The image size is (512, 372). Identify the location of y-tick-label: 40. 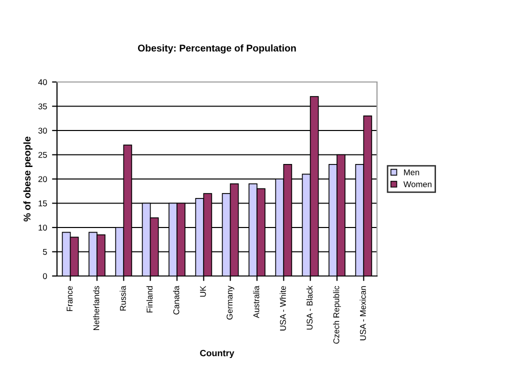
(42, 82).